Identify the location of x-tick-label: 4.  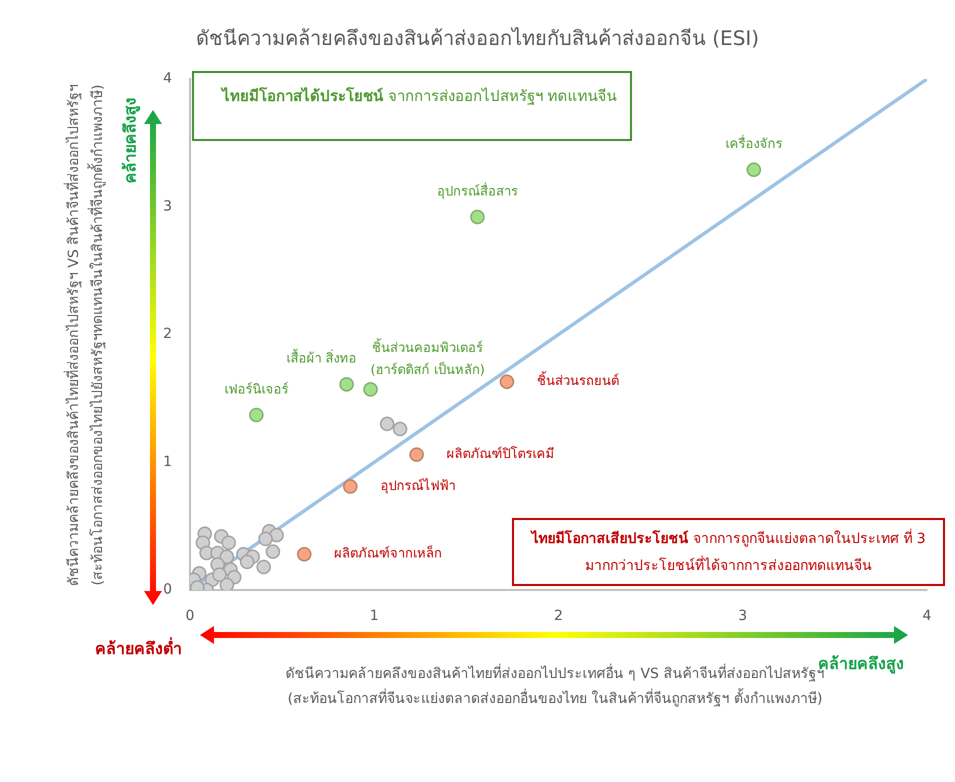
(927, 616).